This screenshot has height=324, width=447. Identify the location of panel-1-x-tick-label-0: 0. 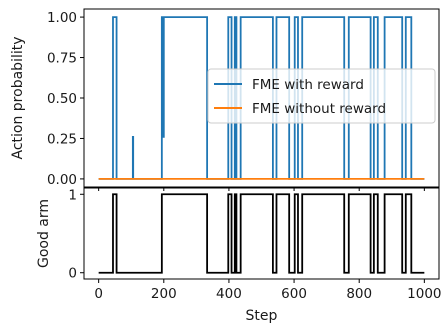
(98, 294).